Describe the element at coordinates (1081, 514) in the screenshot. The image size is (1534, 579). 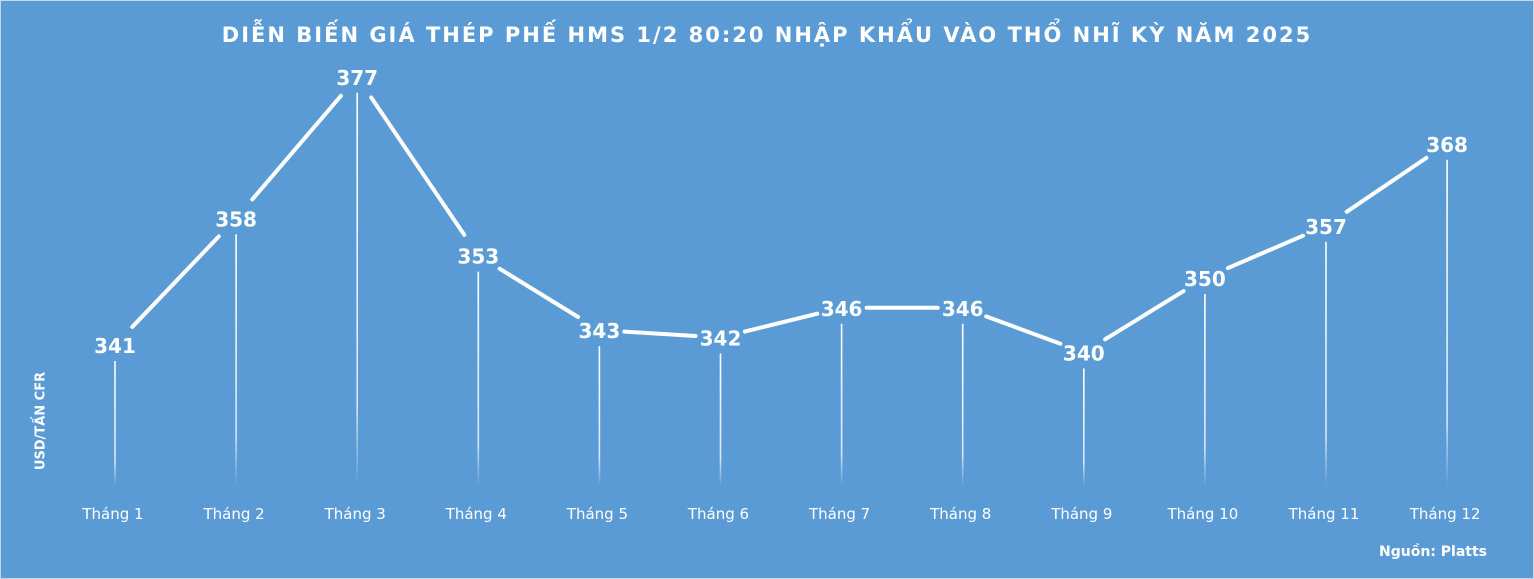
I see `x-tick-label-9: Tháng 9` at that location.